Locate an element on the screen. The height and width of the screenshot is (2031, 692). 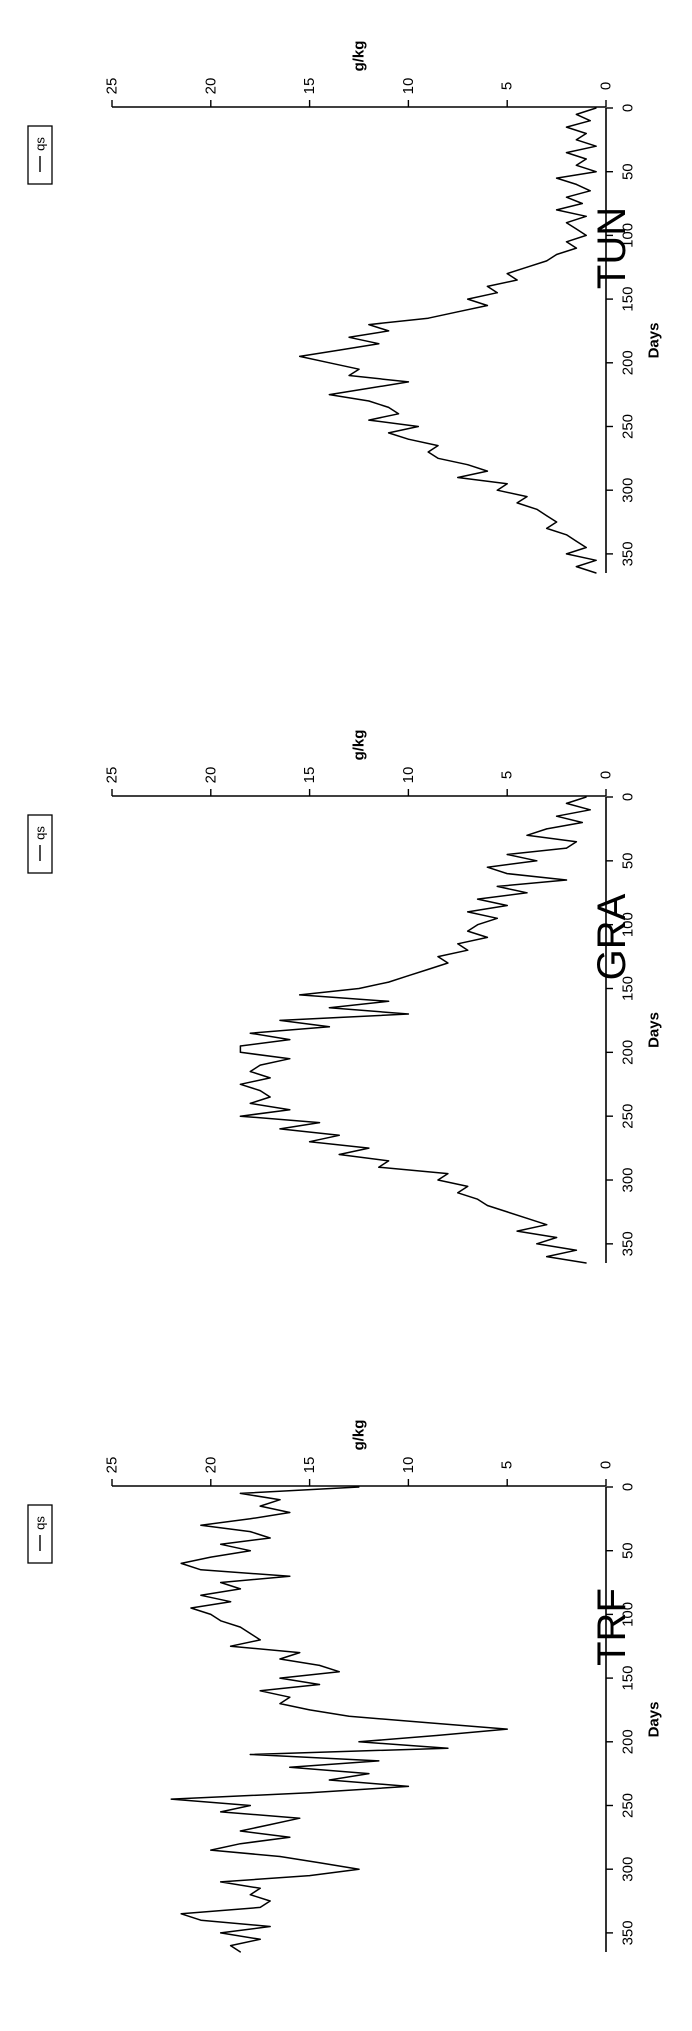
x-tick-label: 150 is located at coordinates (628, 1678).